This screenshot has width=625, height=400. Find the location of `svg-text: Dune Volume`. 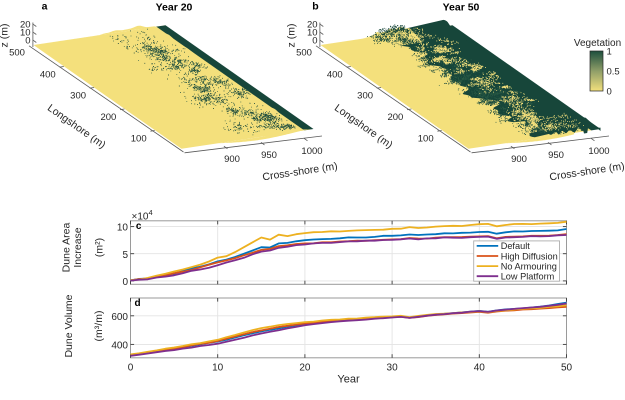

svg-text: Dune Volume is located at coordinates (69, 325).